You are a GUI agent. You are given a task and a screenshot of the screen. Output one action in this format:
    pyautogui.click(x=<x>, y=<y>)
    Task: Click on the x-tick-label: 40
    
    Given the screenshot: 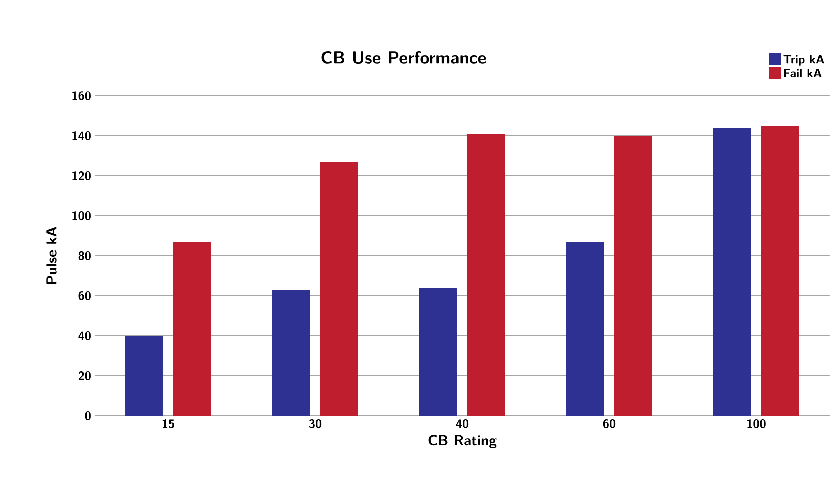 What is the action you would take?
    pyautogui.click(x=462, y=424)
    